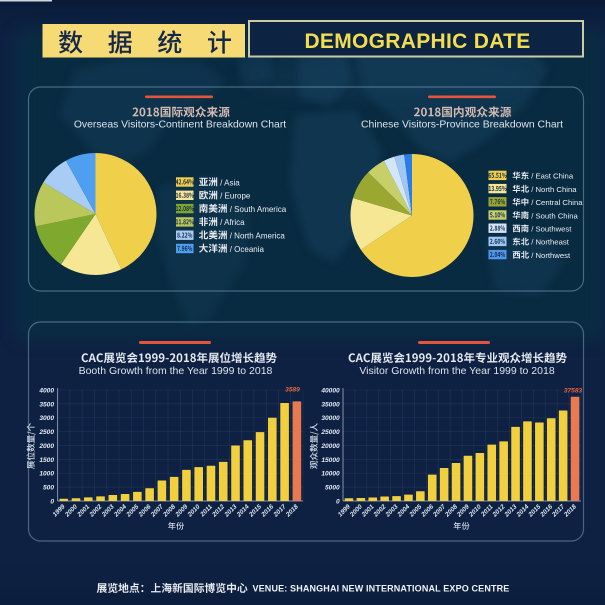  Describe the element at coordinates (573, 391) in the screenshot. I see `svg-text: 37583` at that location.